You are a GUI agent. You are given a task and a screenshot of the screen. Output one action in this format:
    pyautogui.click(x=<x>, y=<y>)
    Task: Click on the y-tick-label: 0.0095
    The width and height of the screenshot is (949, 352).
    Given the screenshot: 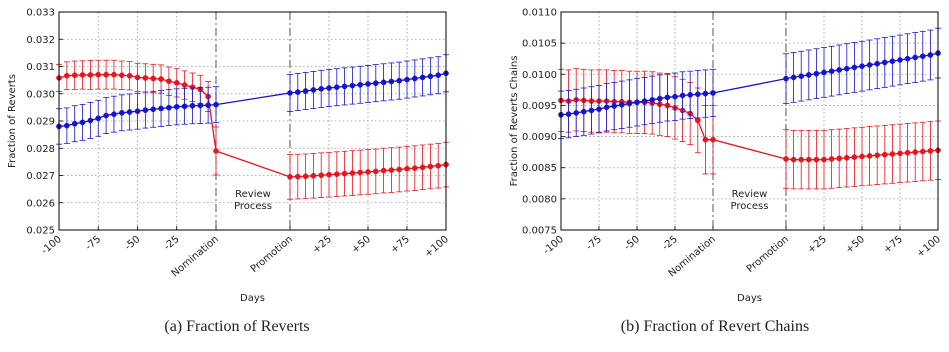 What is the action you would take?
    pyautogui.click(x=539, y=106)
    